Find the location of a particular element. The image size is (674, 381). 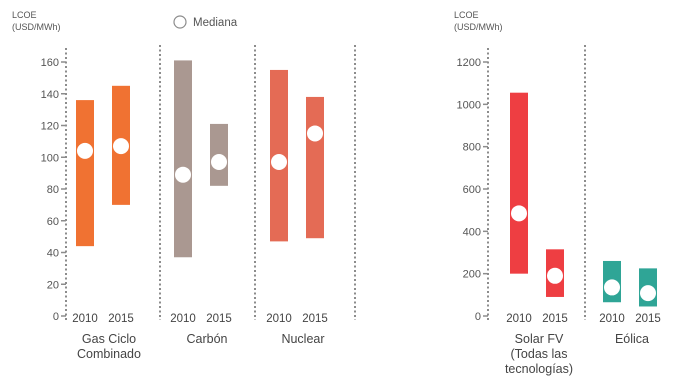

y-axis-title-0-0: LCOE is located at coordinates (24, 15).